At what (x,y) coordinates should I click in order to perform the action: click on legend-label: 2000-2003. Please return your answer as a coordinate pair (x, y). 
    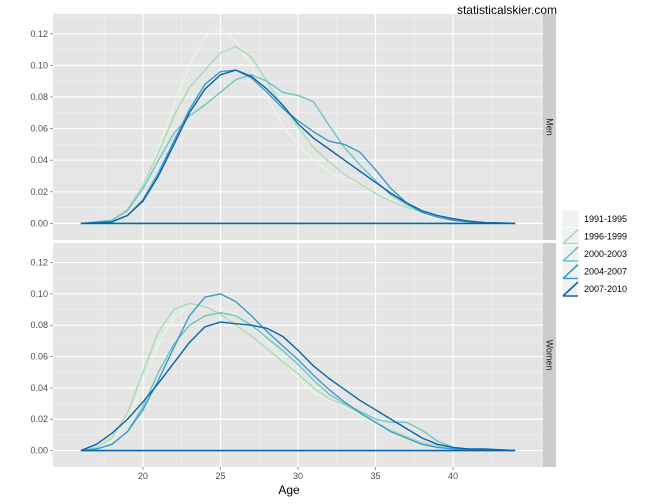
    Looking at the image, I should click on (605, 254).